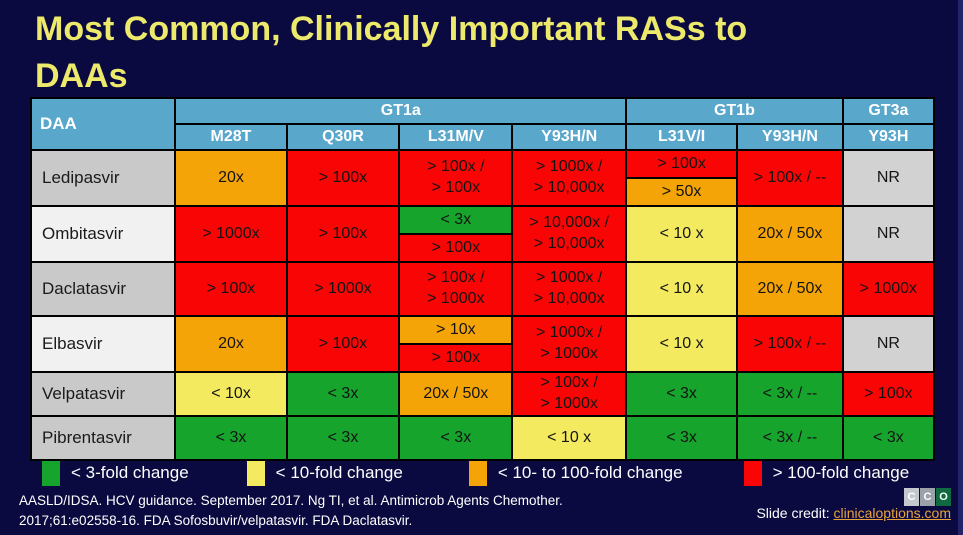 Image resolution: width=963 pixels, height=535 pixels. I want to click on fold-change-cell: > 100x / > 100x, so click(456, 178).